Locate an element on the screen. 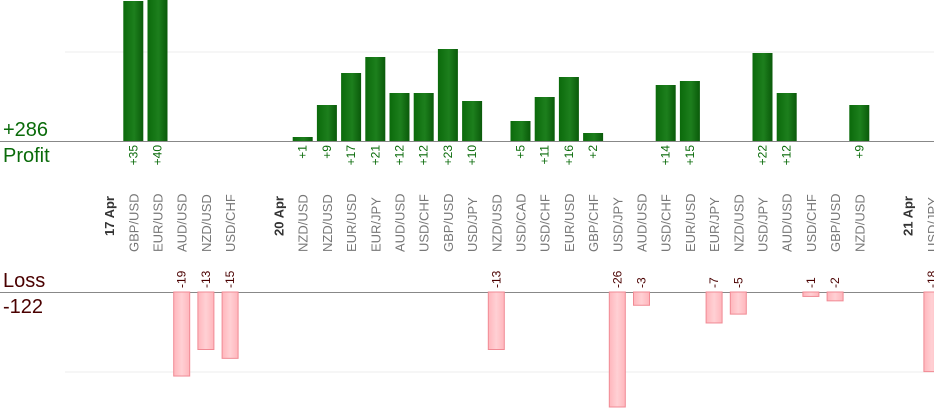  profit-data-label: +35 is located at coordinates (133, 155).